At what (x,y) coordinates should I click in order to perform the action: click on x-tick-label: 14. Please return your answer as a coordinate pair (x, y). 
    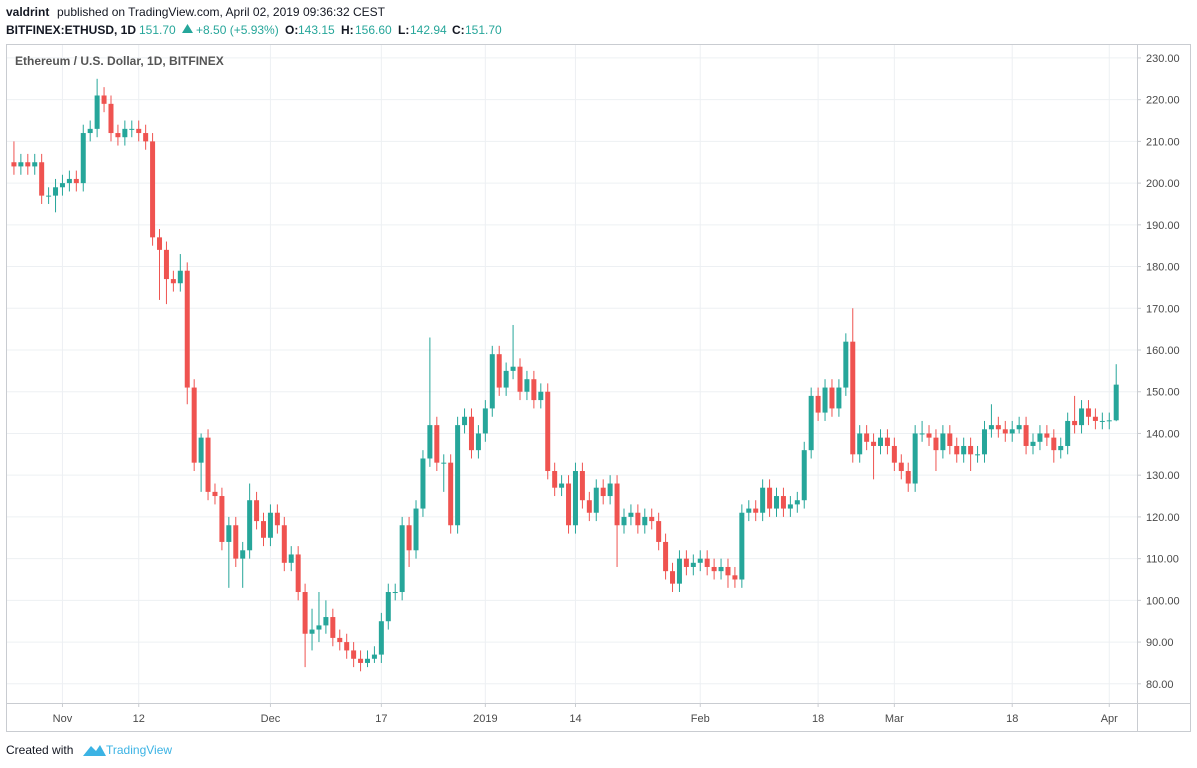
    Looking at the image, I should click on (575, 719).